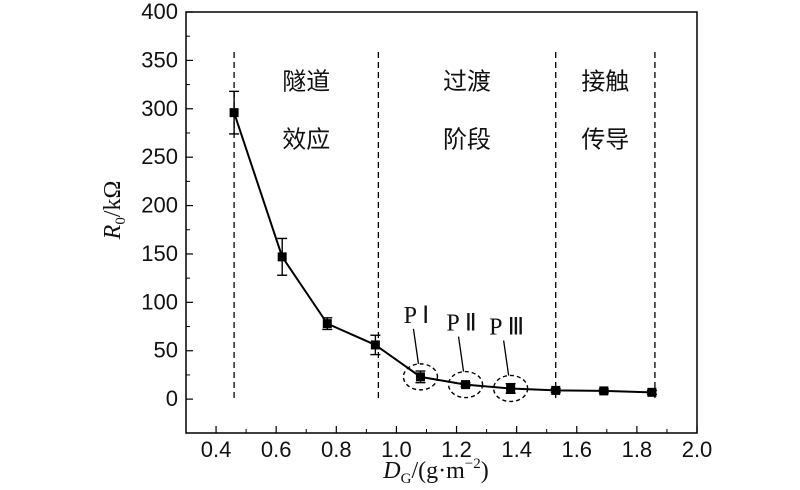 The height and width of the screenshot is (490, 800). Describe the element at coordinates (396, 449) in the screenshot. I see `x-tick-label: 1.0` at that location.